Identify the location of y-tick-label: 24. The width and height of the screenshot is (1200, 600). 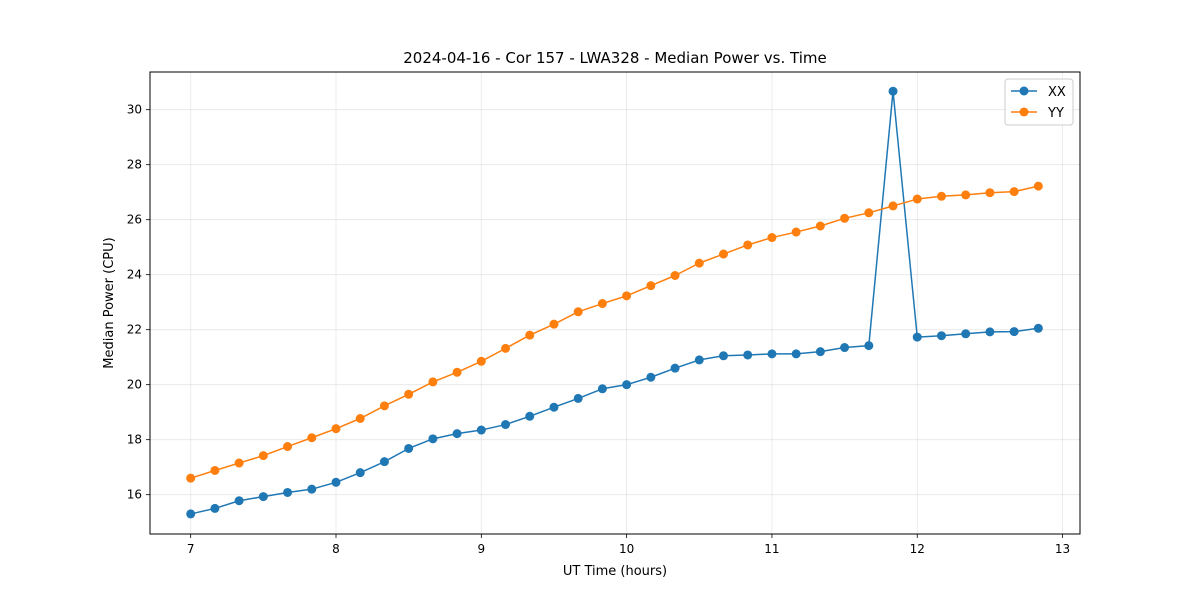
(134, 275).